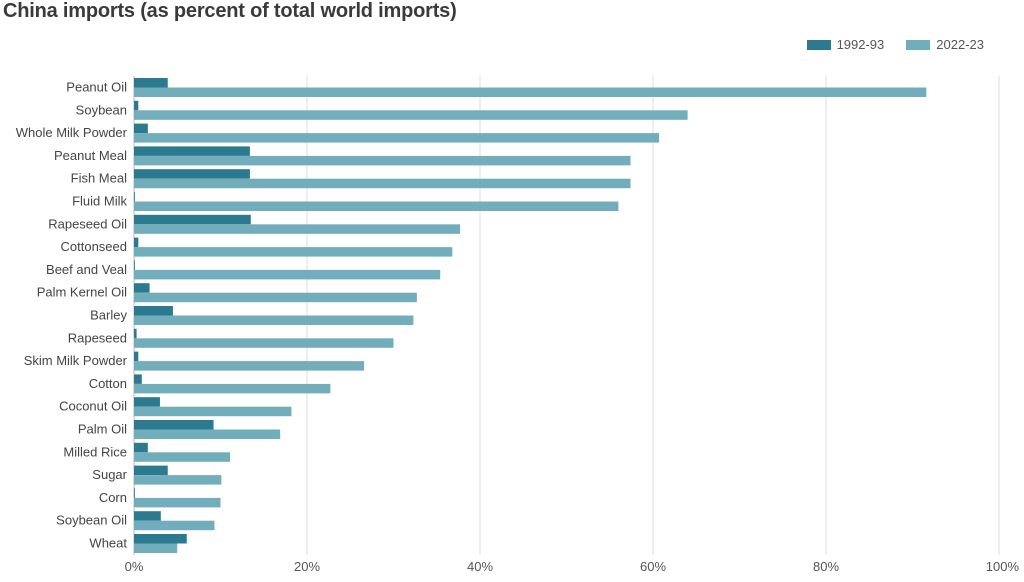  What do you see at coordinates (264, 343) in the screenshot?
I see `bar-2022-23-rapeseed` at bounding box center [264, 343].